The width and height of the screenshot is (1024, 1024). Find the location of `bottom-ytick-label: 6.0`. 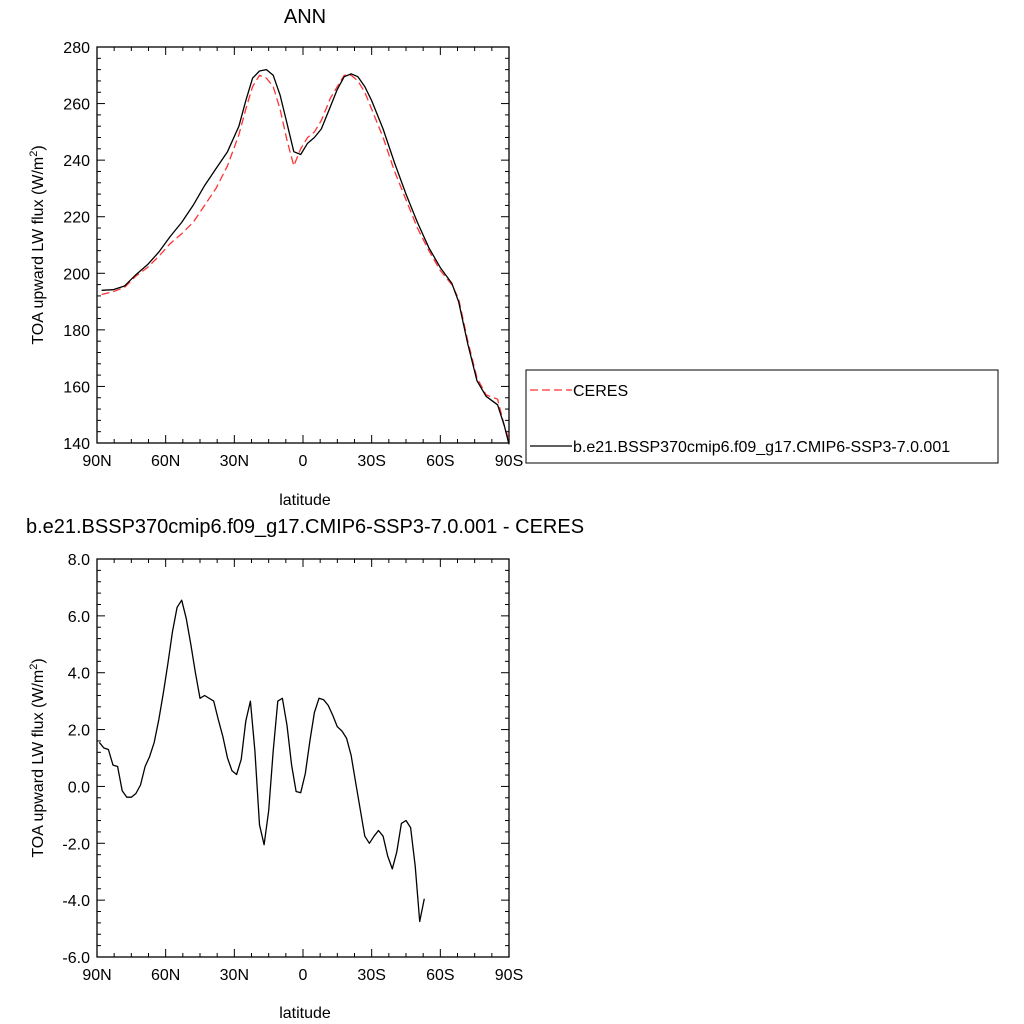

bottom-ytick-label: 6.0 is located at coordinates (79, 617).